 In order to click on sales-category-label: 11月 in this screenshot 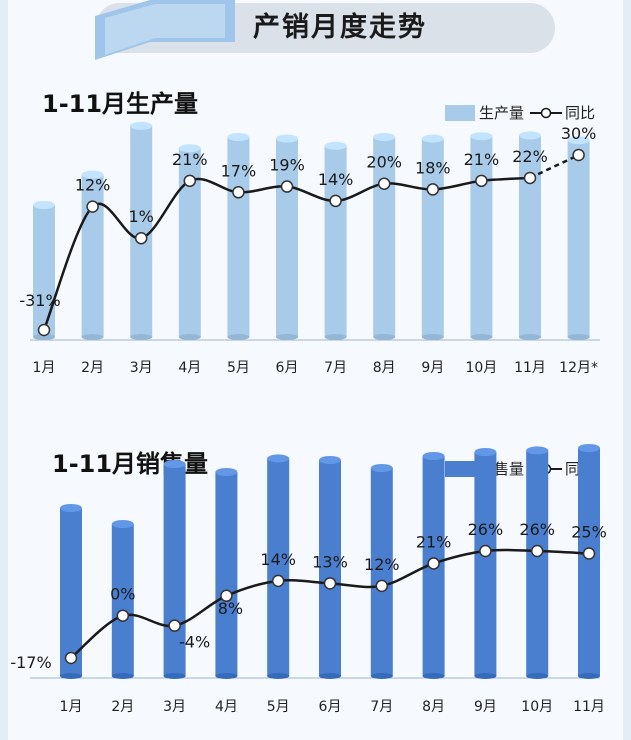, I will do `click(589, 707)`.